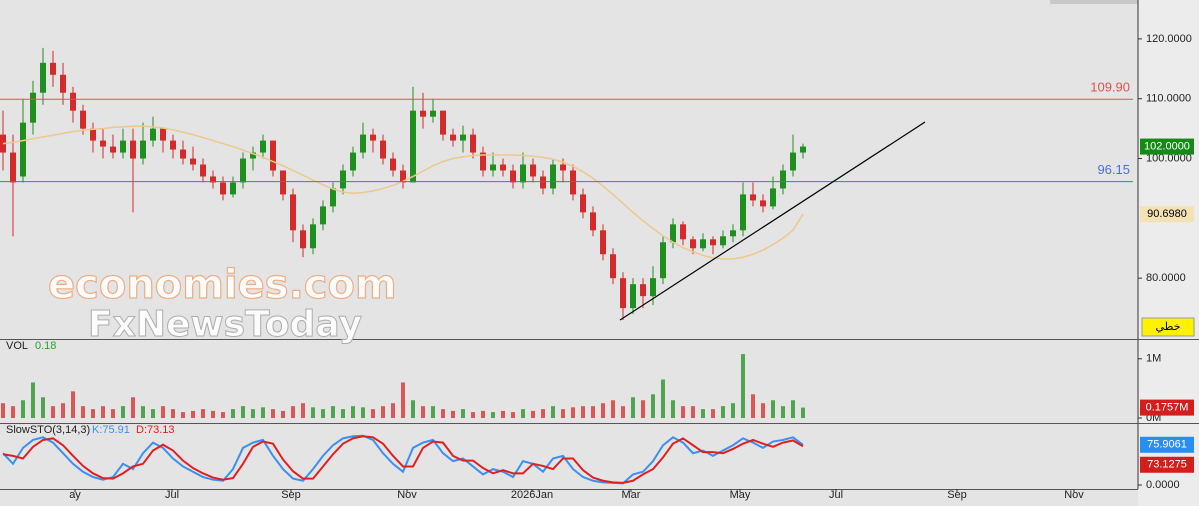  What do you see at coordinates (1166, 278) in the screenshot?
I see `y-tick-label: 80.0000` at bounding box center [1166, 278].